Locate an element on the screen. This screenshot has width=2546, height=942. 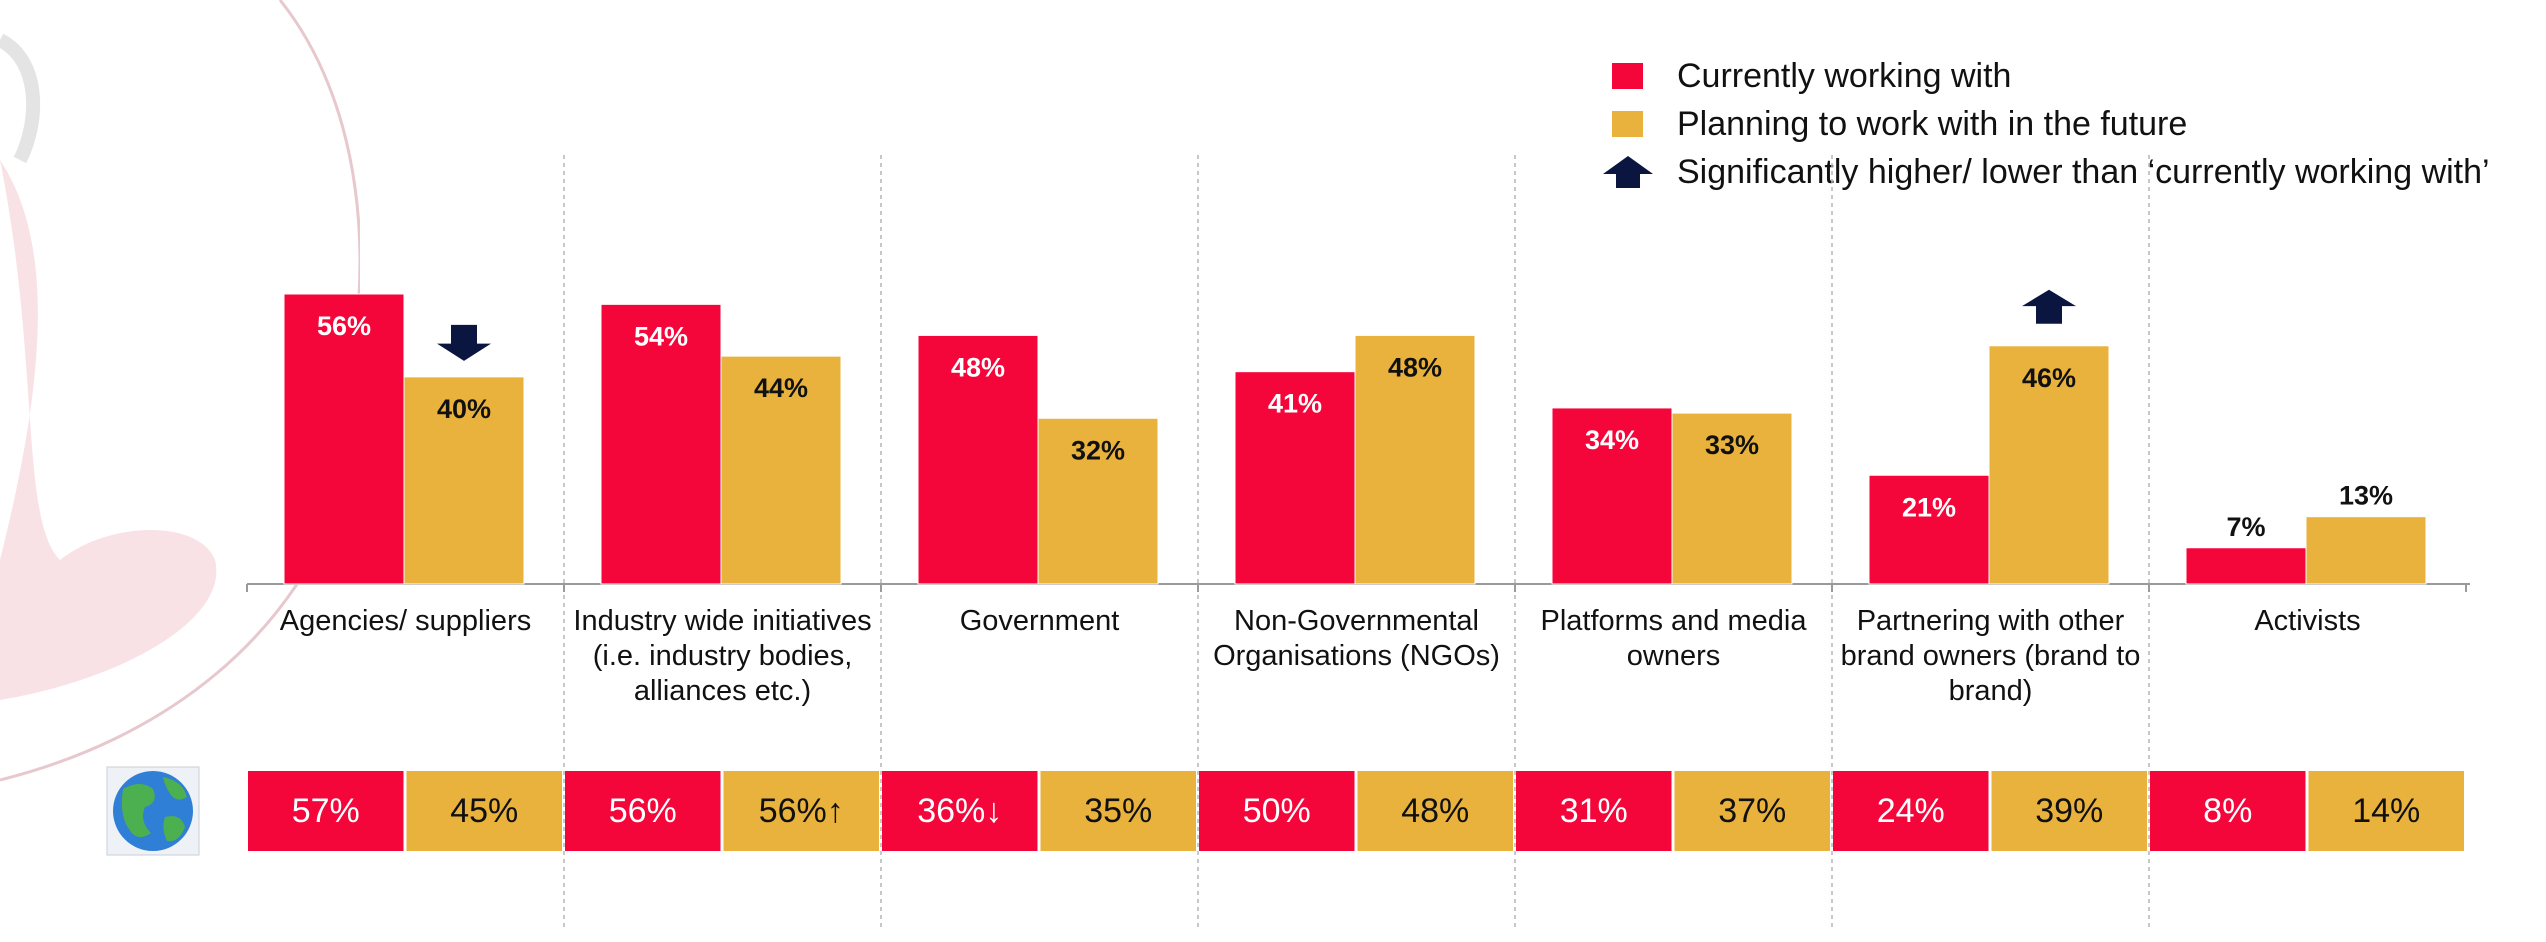
global-value-current: 57% is located at coordinates (326, 811).